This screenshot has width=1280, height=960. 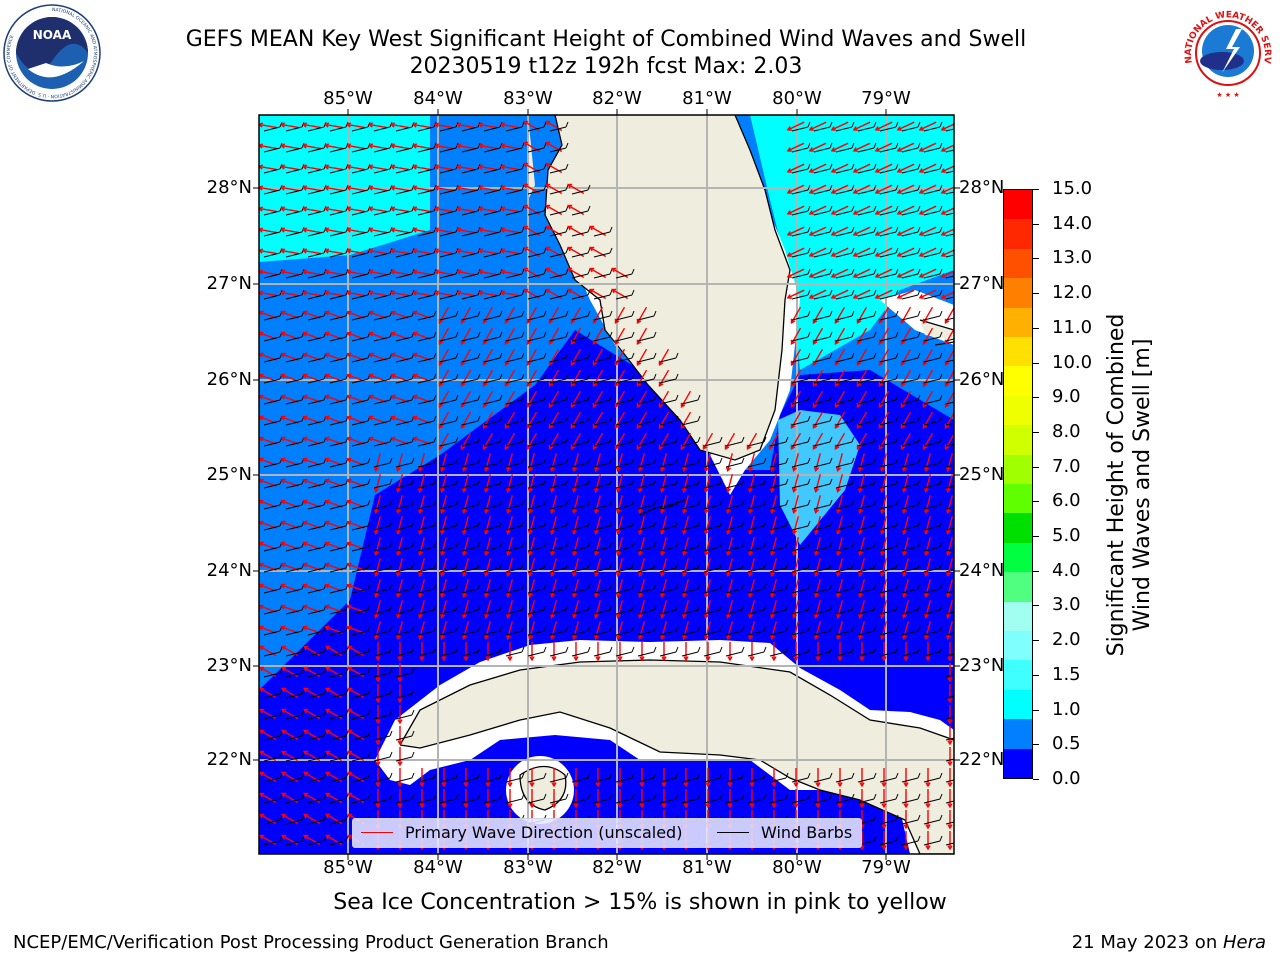 What do you see at coordinates (797, 98) in the screenshot?
I see `axis-tick-label: 80°W` at bounding box center [797, 98].